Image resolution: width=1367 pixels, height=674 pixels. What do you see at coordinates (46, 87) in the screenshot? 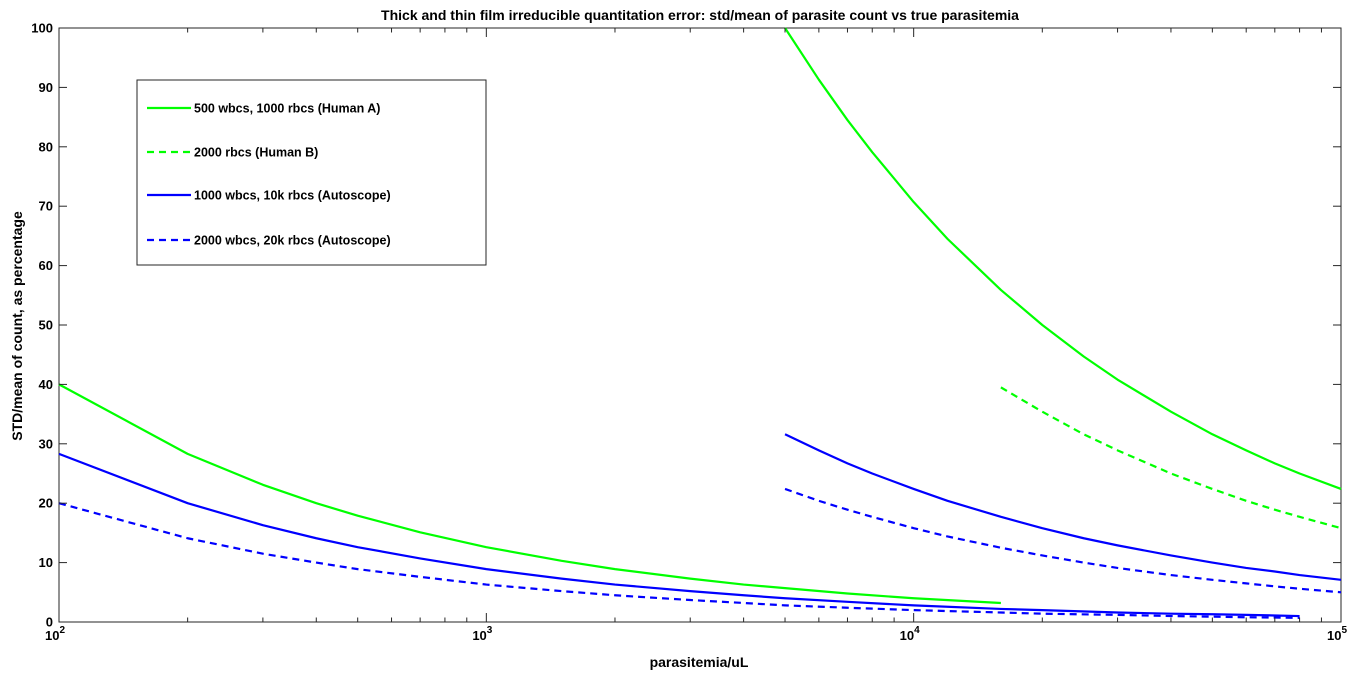
I see `y-tick-label: 90` at bounding box center [46, 87].